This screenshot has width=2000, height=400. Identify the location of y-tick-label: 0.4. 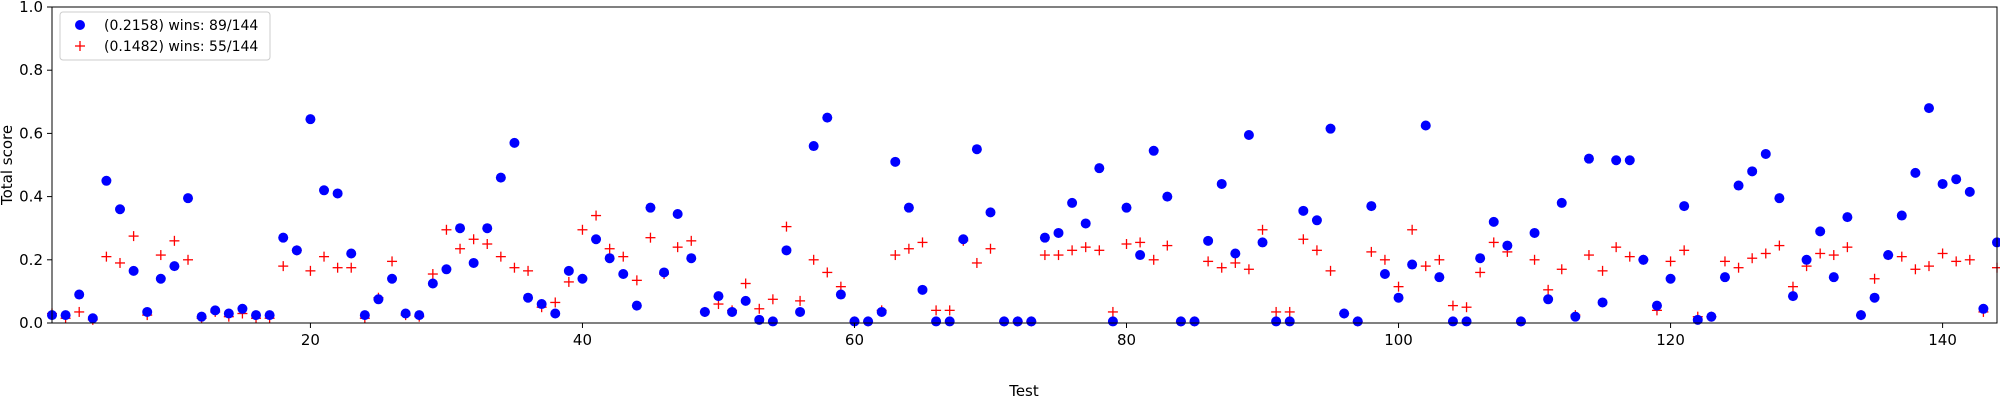
(31, 197).